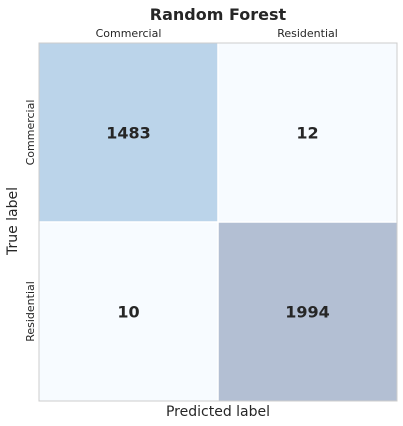 The image size is (403, 426). What do you see at coordinates (30, 133) in the screenshot?
I see `y-tick-label: Commercial` at bounding box center [30, 133].